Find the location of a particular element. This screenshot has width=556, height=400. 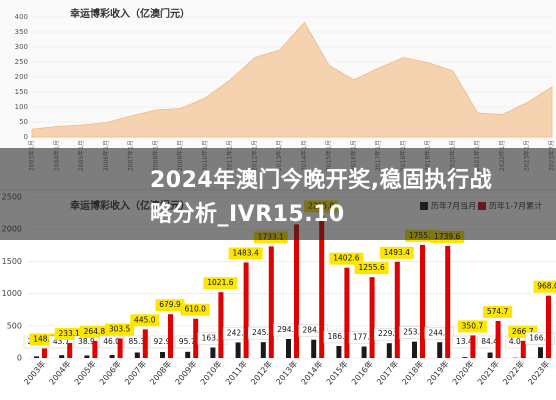

value-label: 43.7 is located at coordinates (61, 341).